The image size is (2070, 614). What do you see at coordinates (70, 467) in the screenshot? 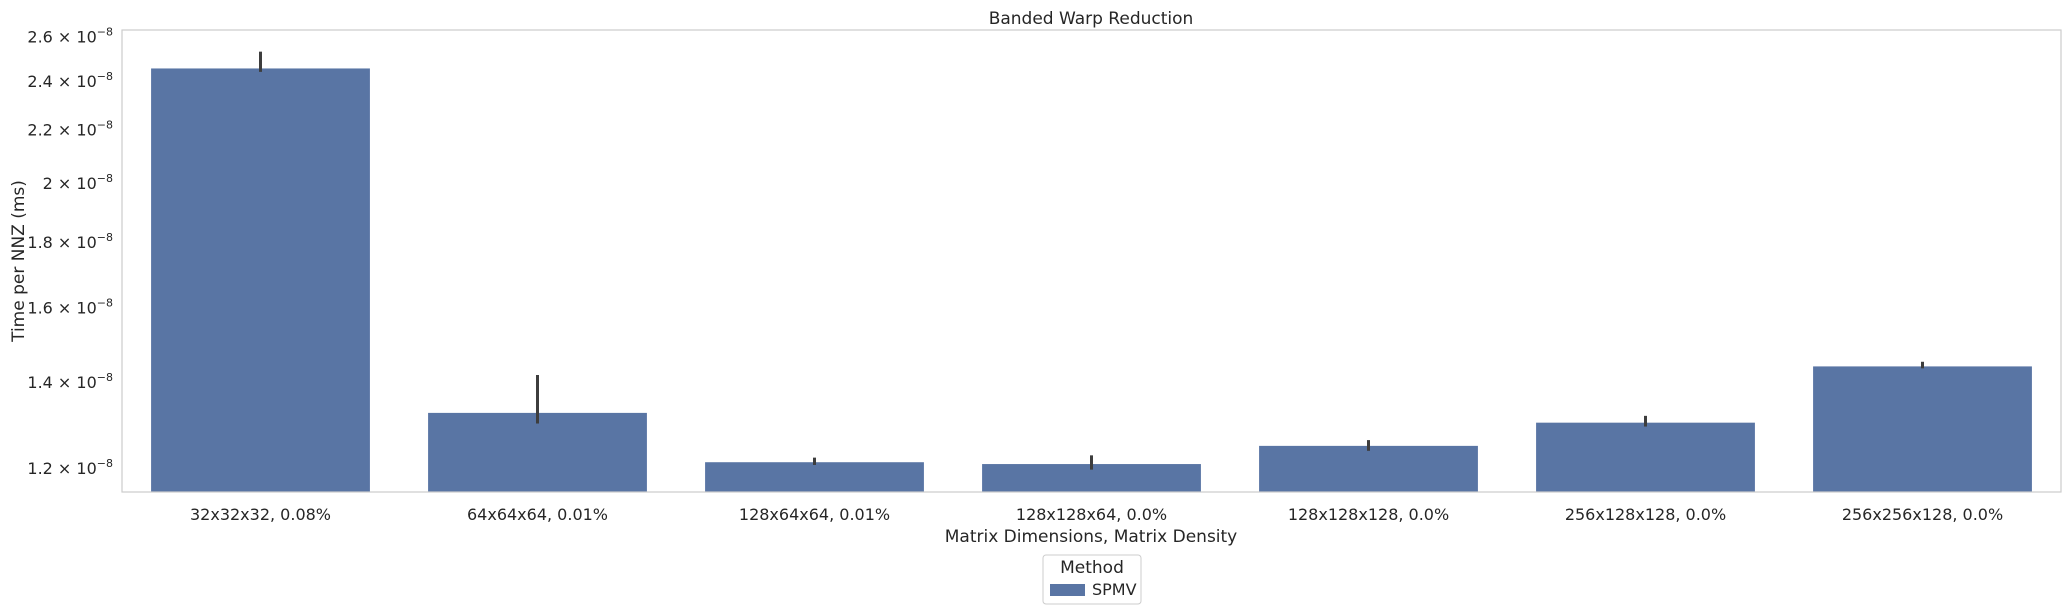
I see `y-tick-label-0: 1.2 × 10⁻⁸` at bounding box center [70, 467].